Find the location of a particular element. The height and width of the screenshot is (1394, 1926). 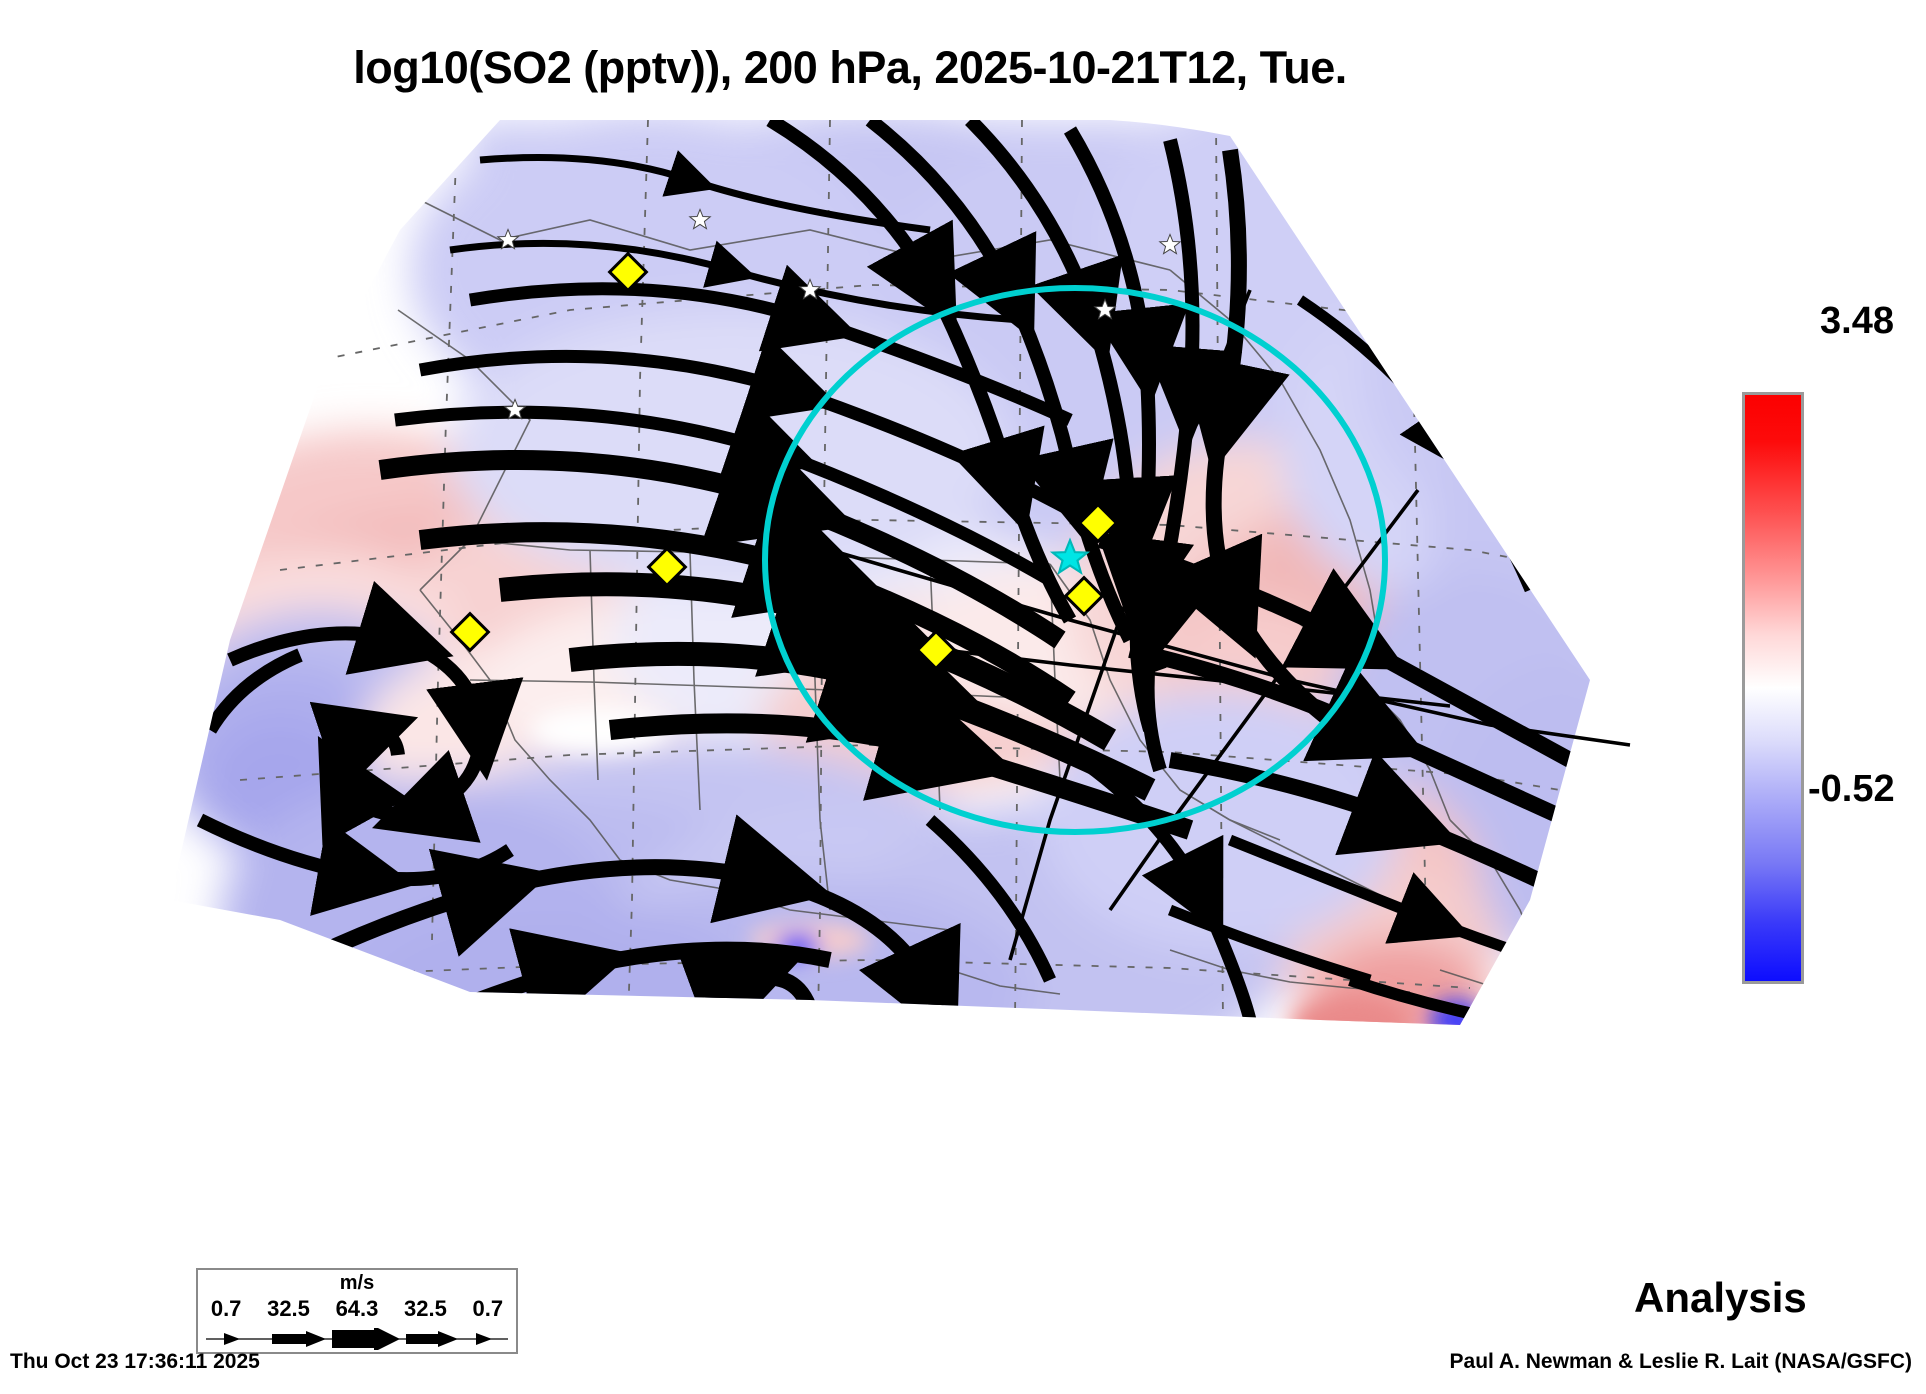

analysis-label: Analysis is located at coordinates (1720, 1297).